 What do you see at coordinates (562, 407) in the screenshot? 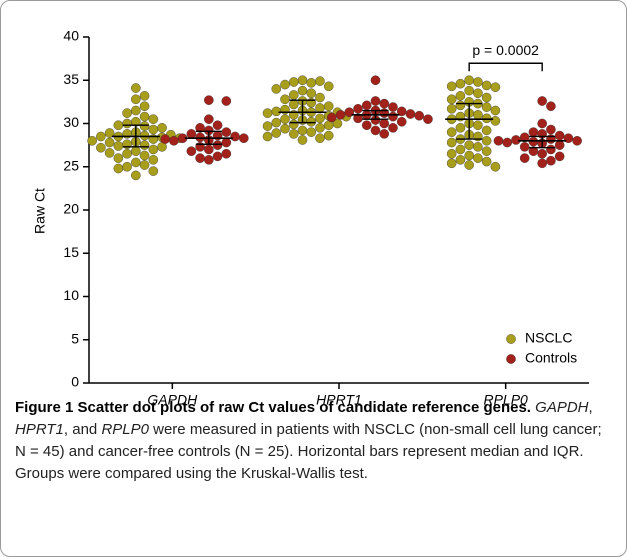
I see `caption-text: GAPDH` at bounding box center [562, 407].